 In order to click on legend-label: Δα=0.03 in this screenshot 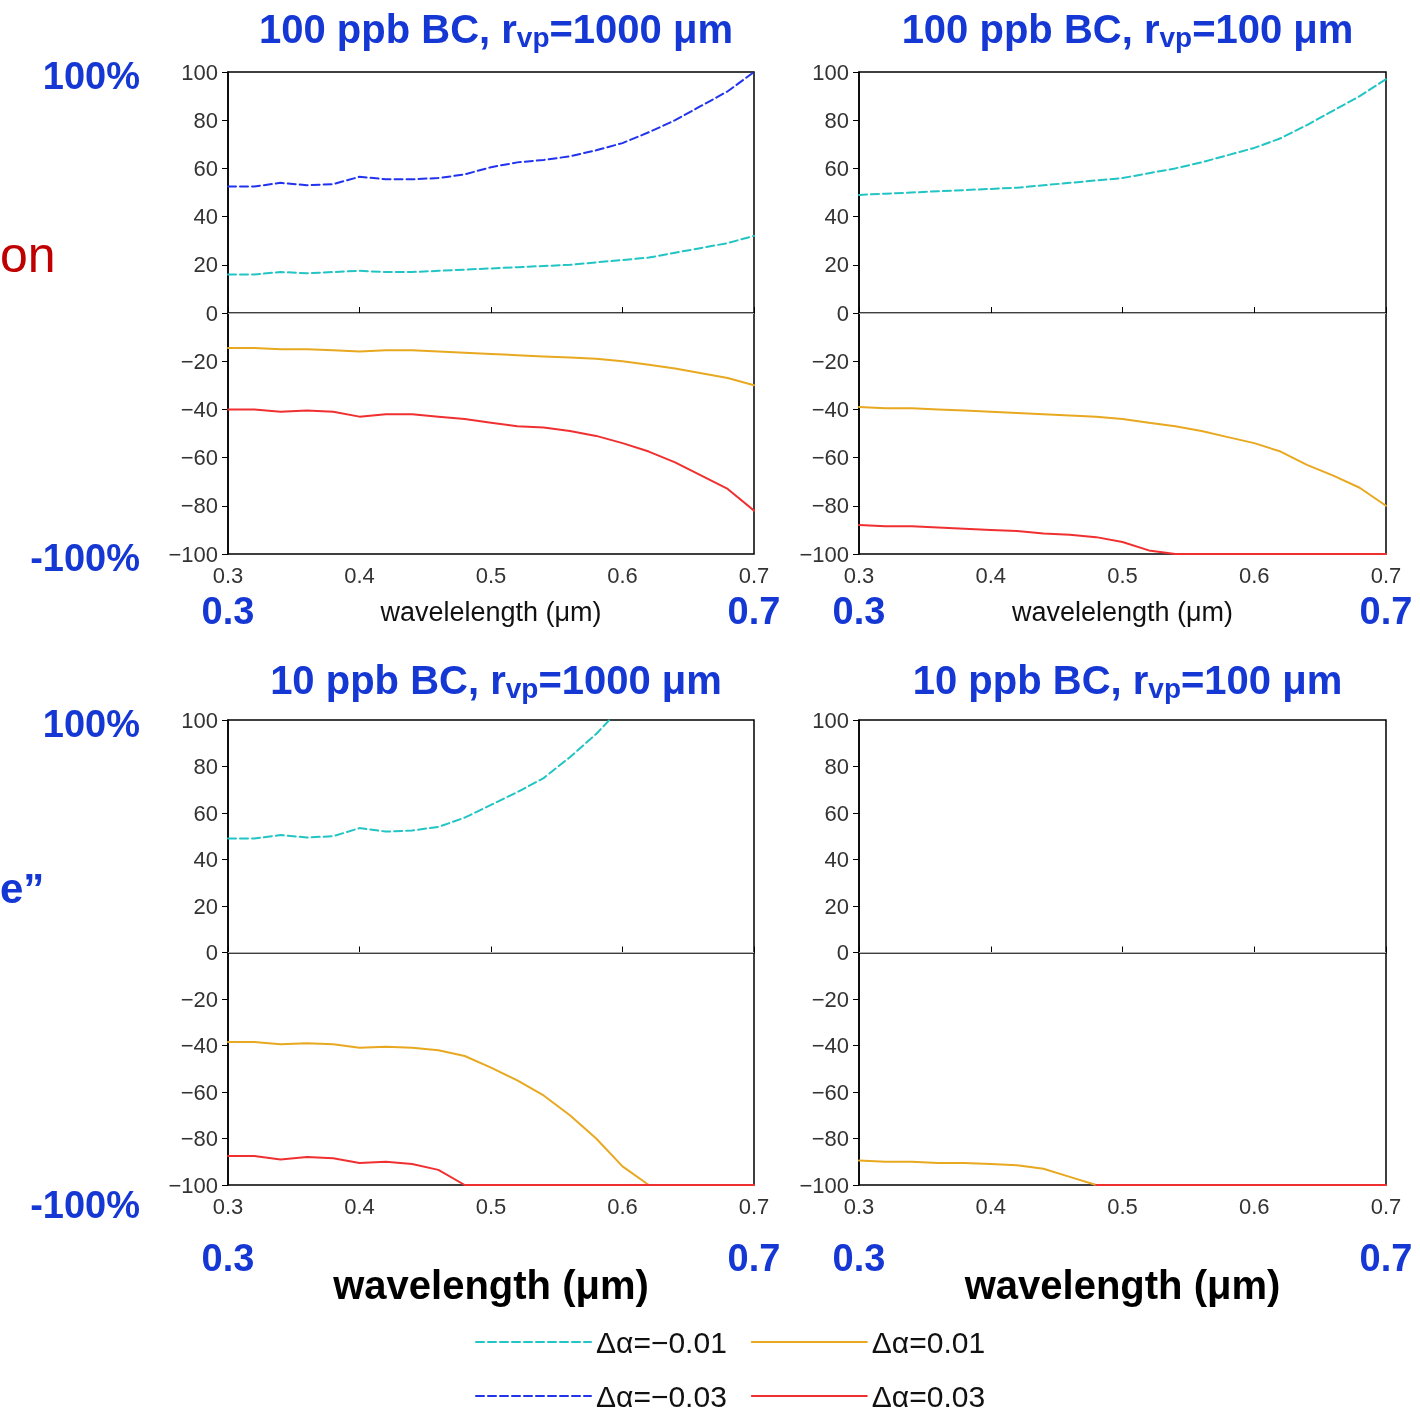, I will do `click(928, 1396)`.